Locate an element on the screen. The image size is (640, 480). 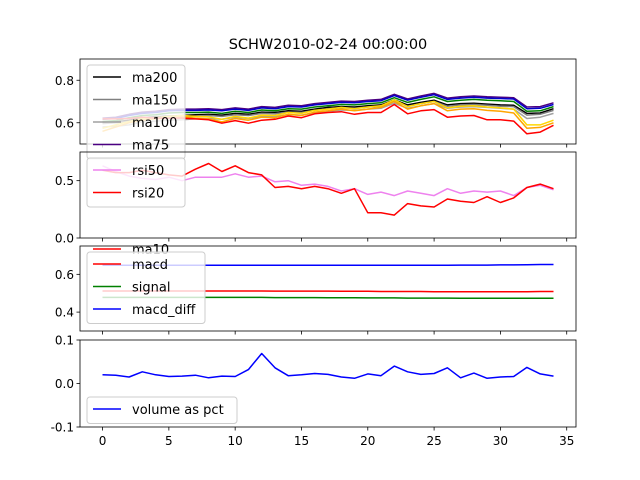
x-tick-label: 15 is located at coordinates (301, 441).